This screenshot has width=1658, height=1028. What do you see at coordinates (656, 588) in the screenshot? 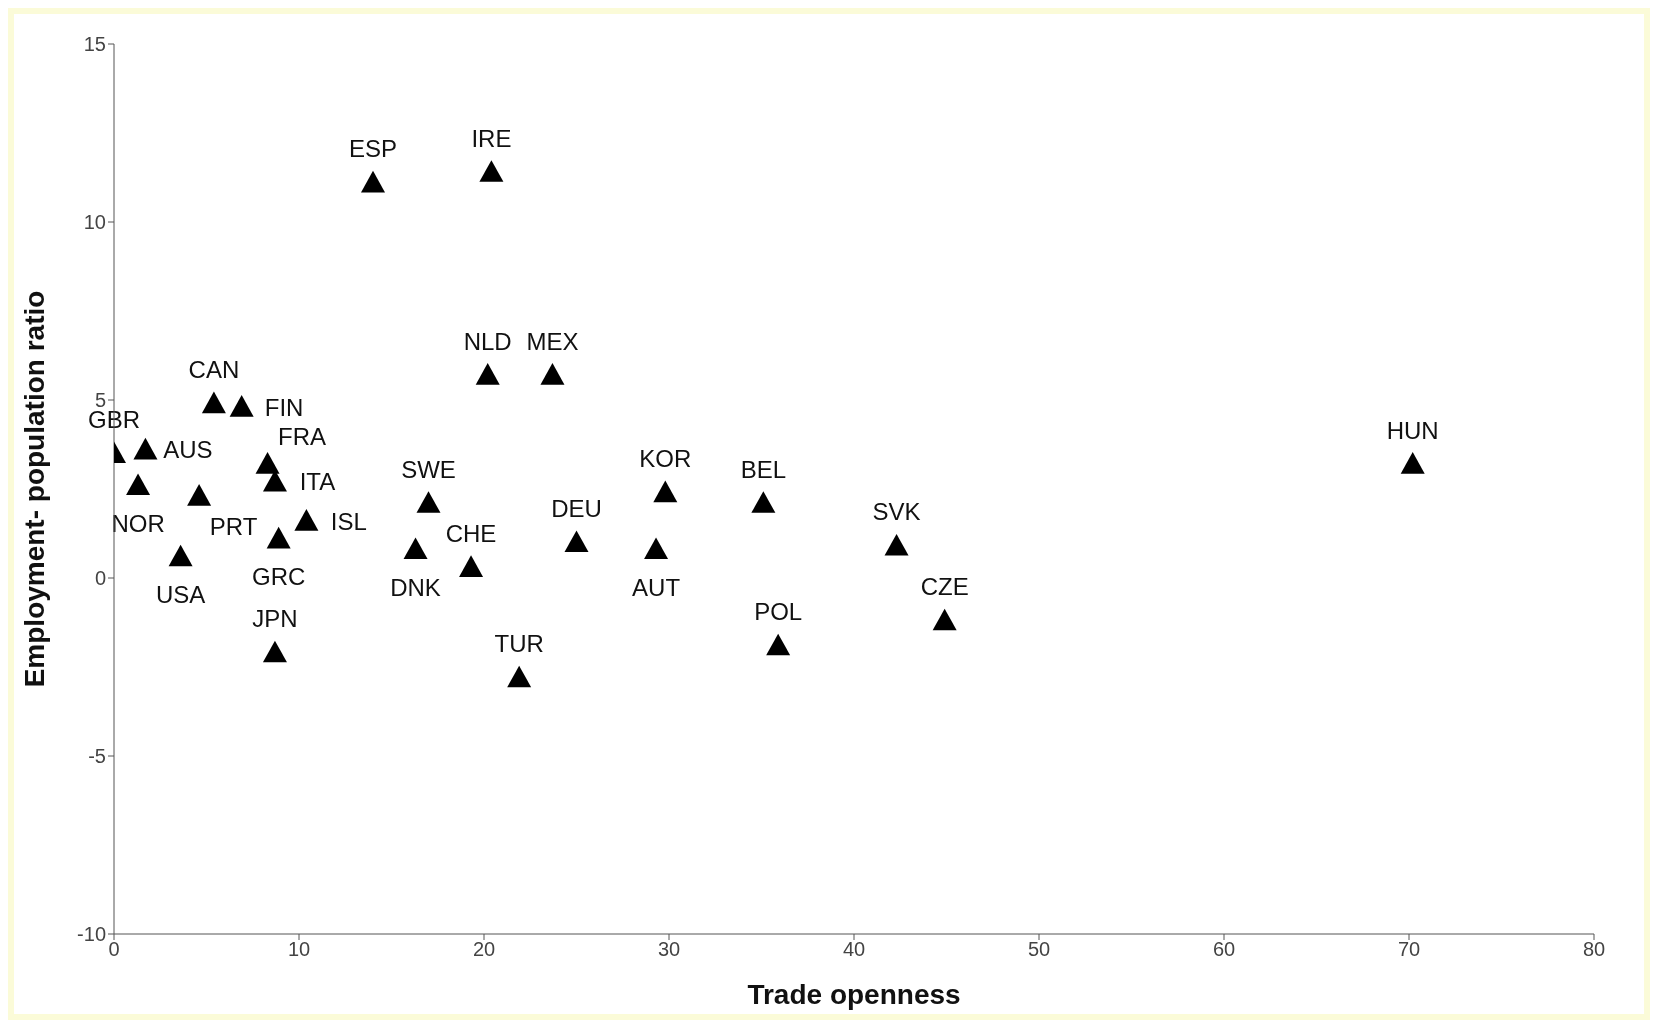
I see `annotation: AUT` at bounding box center [656, 588].